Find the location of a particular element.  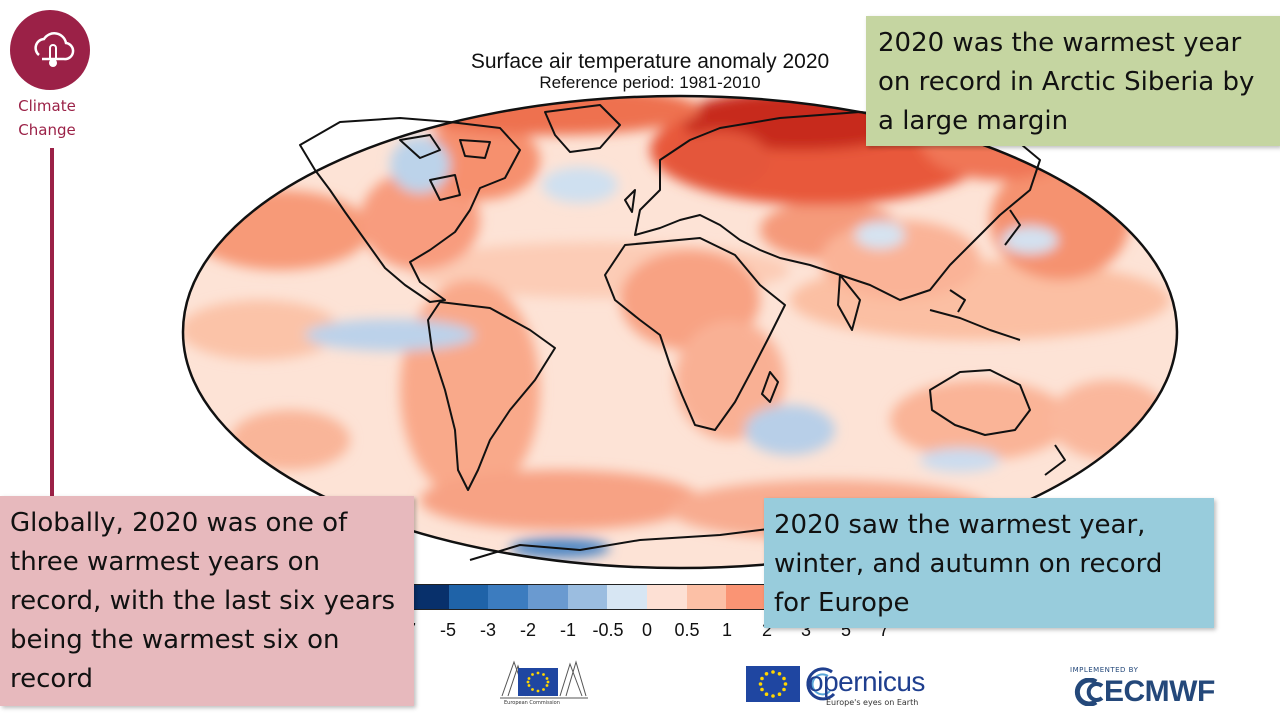

colorbar-label: -3 is located at coordinates (488, 630).